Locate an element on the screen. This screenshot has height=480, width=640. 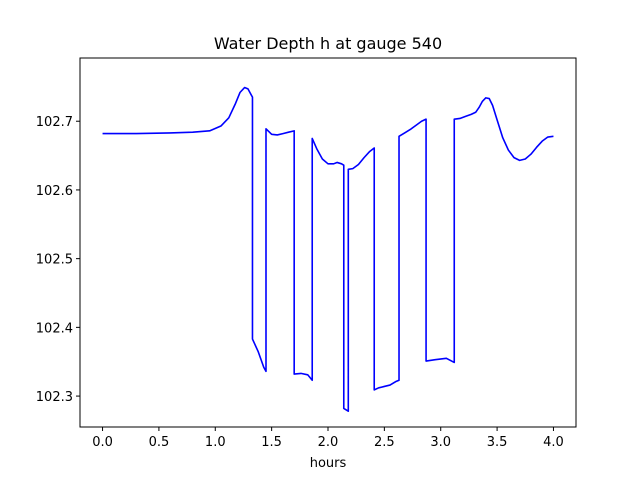
x-tick-label: 4.0 is located at coordinates (553, 442).